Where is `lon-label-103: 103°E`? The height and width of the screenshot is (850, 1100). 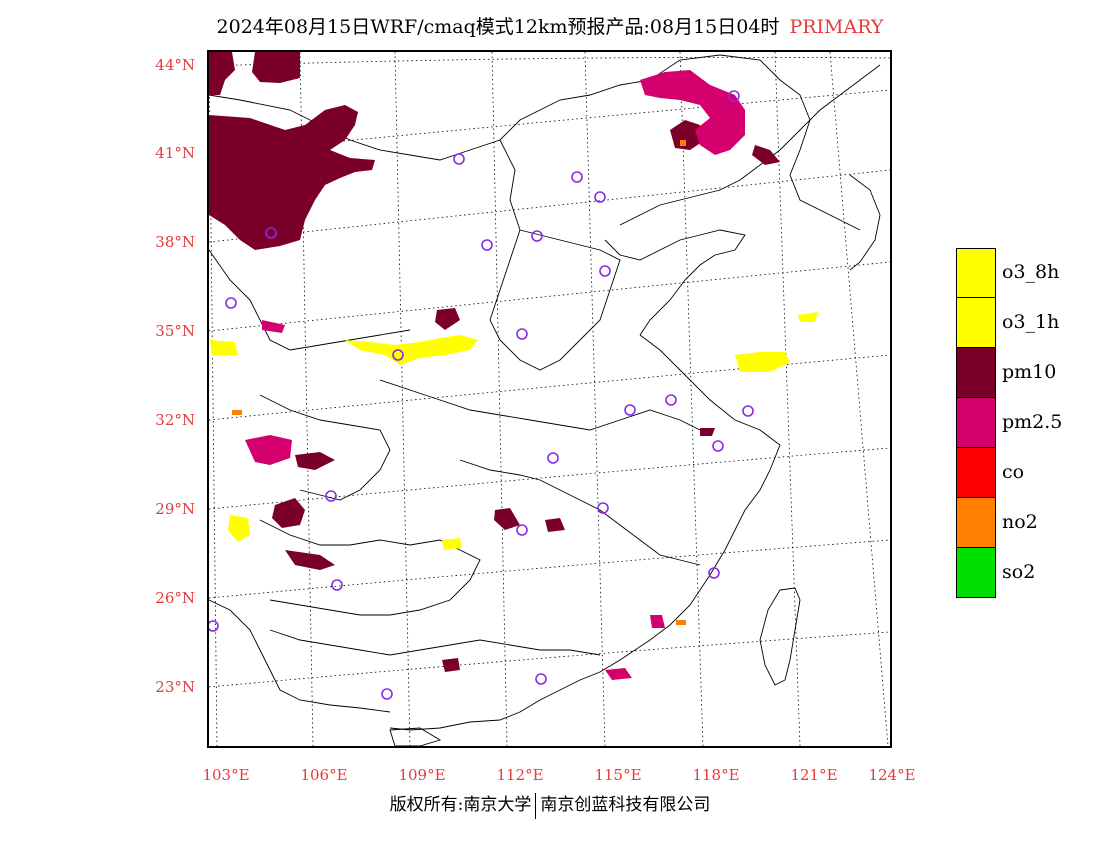 lon-label-103: 103°E is located at coordinates (226, 775).